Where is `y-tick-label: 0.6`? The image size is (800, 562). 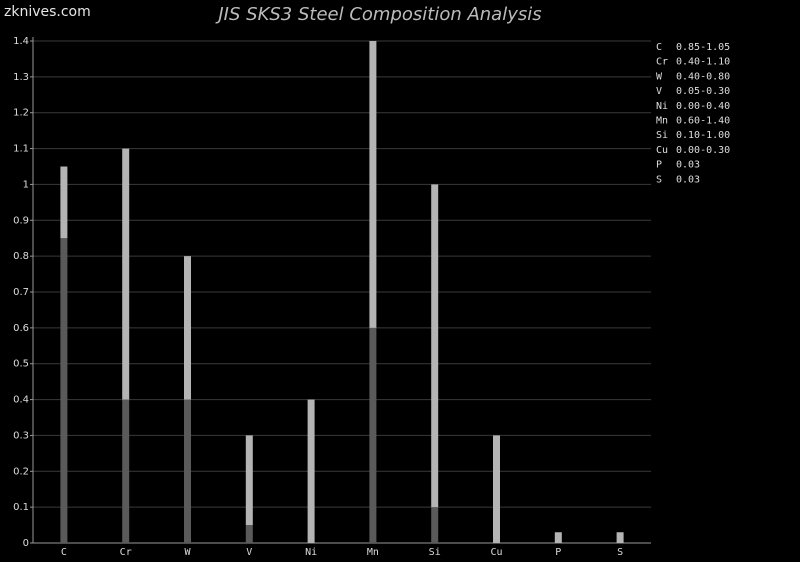
y-tick-label: 0.6 is located at coordinates (21, 328).